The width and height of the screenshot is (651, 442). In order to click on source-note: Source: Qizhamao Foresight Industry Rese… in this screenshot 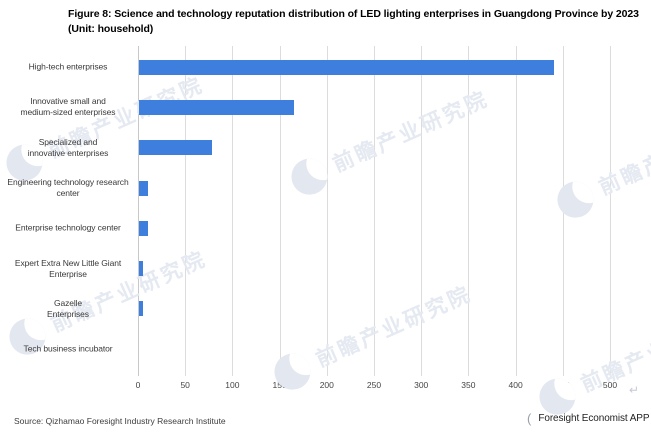, I will do `click(120, 421)`.